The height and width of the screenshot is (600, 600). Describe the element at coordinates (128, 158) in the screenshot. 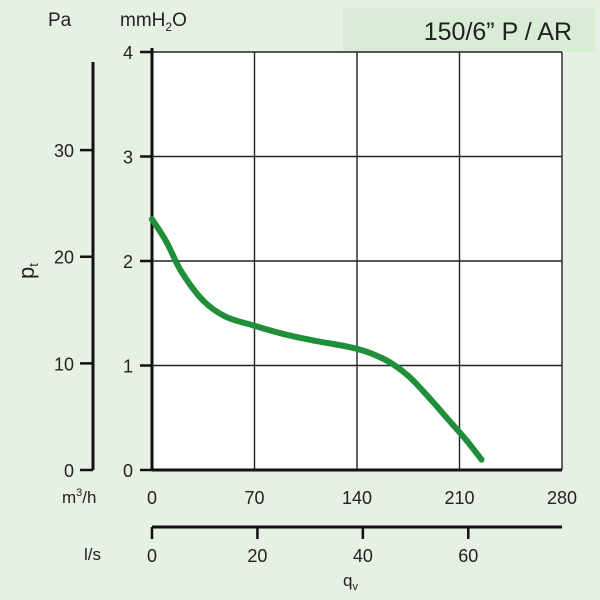

I see `tick-label-mmh2o: 3` at that location.